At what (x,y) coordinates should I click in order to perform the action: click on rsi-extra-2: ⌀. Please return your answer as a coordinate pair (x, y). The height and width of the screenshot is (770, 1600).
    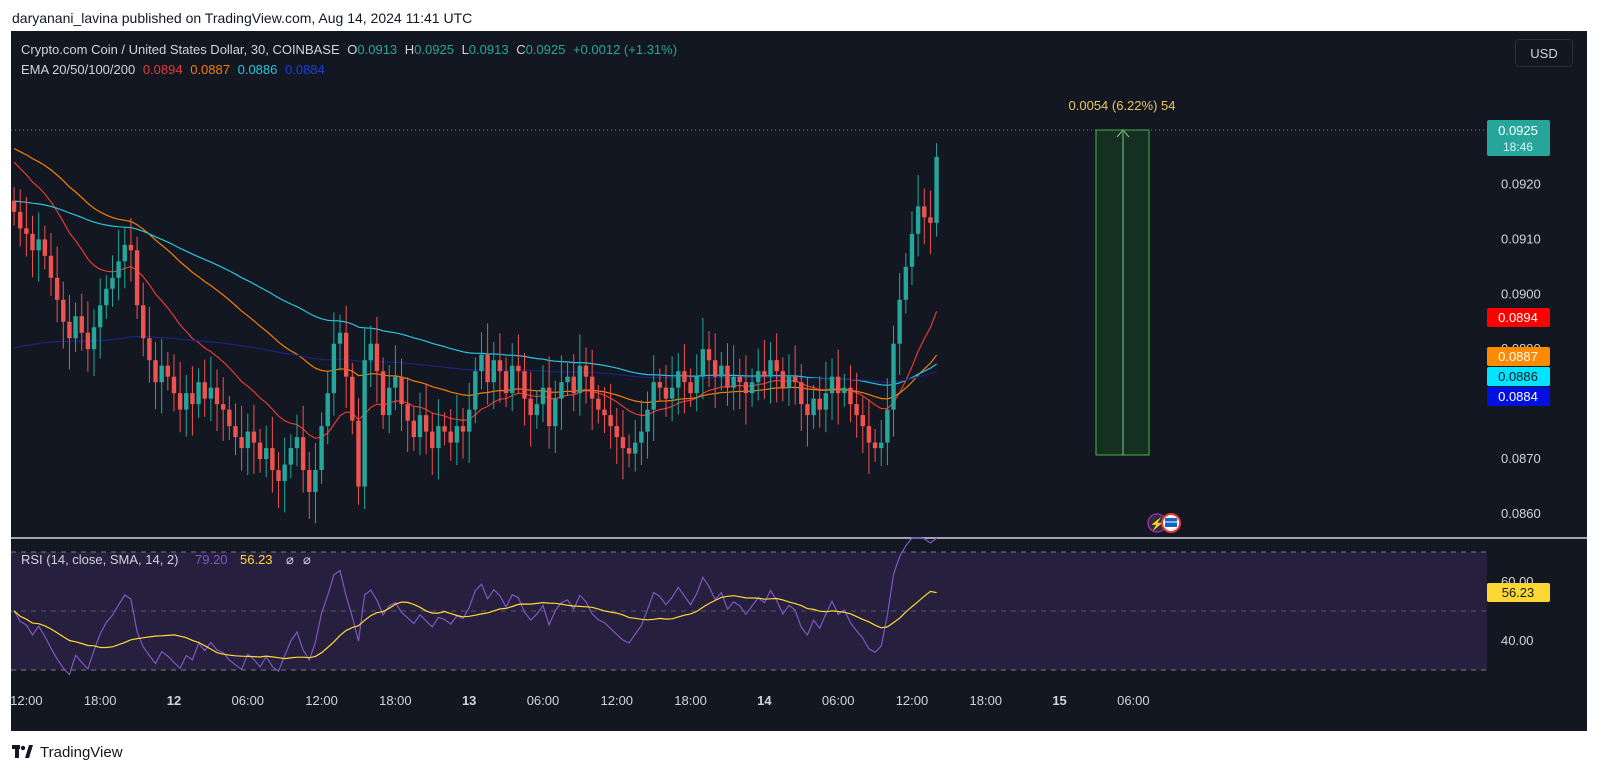
    Looking at the image, I should click on (307, 559).